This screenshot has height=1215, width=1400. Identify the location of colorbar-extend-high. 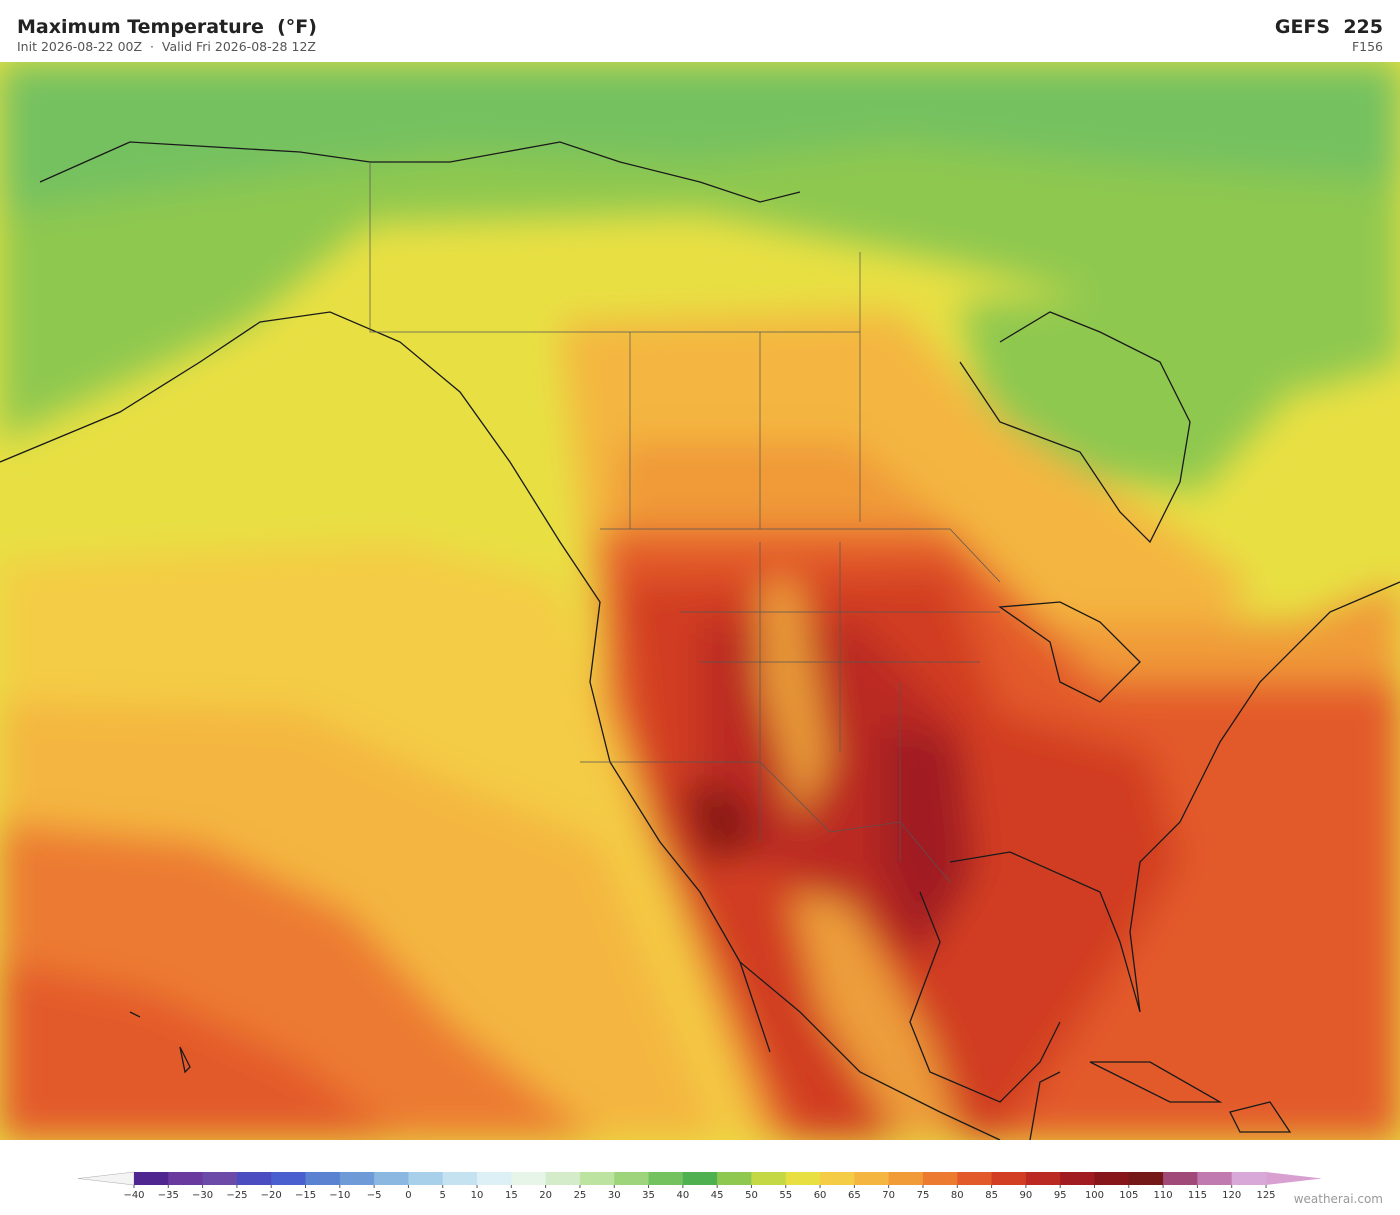
(1294, 1178).